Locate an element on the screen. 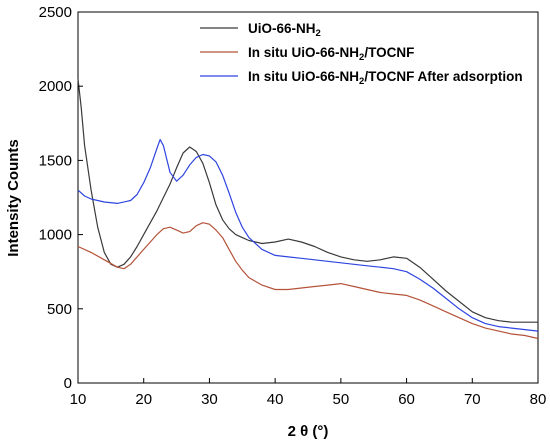 The width and height of the screenshot is (550, 447). y-tick-label: 2500 is located at coordinates (55, 12).